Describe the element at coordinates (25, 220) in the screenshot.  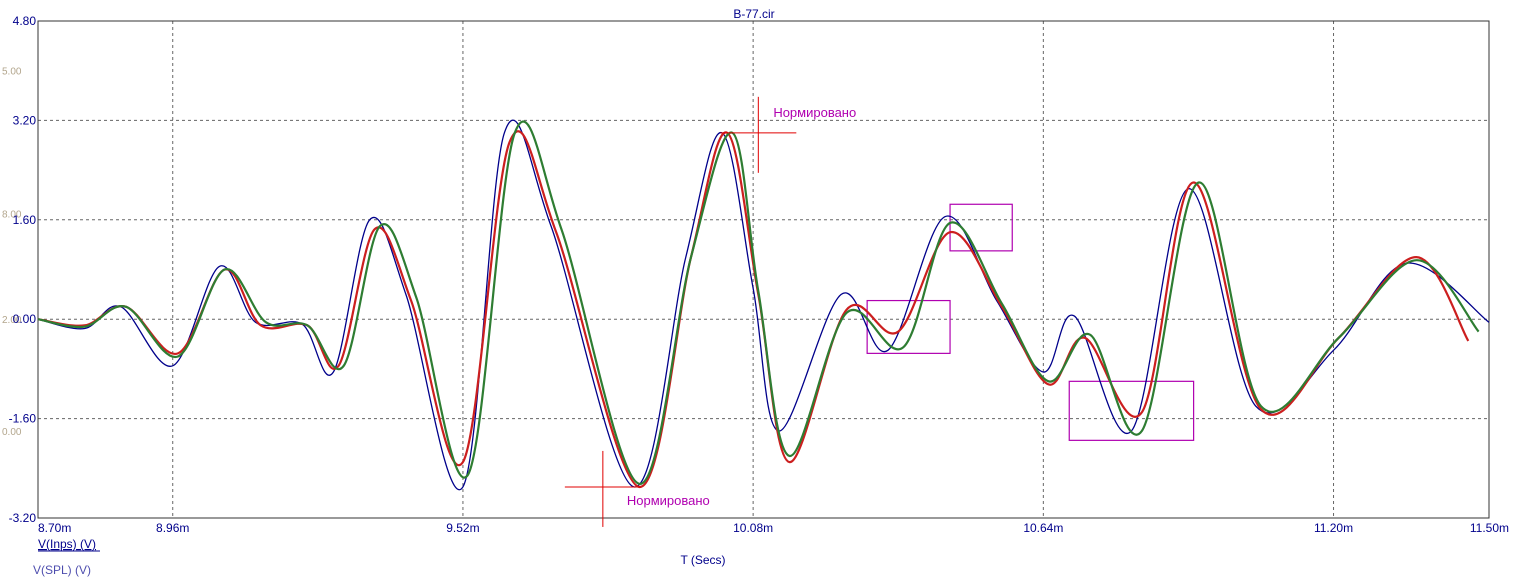
I see `y-tick-label: 1.60` at that location.